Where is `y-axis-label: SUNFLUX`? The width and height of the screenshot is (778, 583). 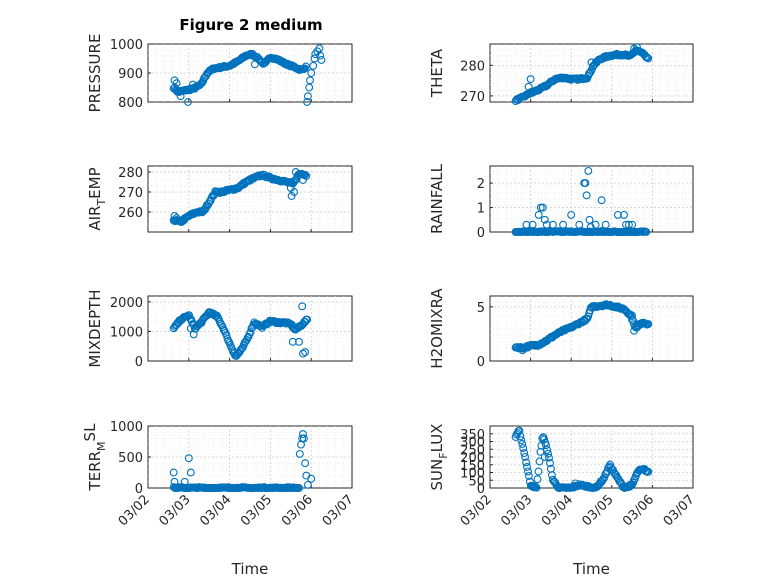
y-axis-label: SUNFLUX is located at coordinates (439, 457).